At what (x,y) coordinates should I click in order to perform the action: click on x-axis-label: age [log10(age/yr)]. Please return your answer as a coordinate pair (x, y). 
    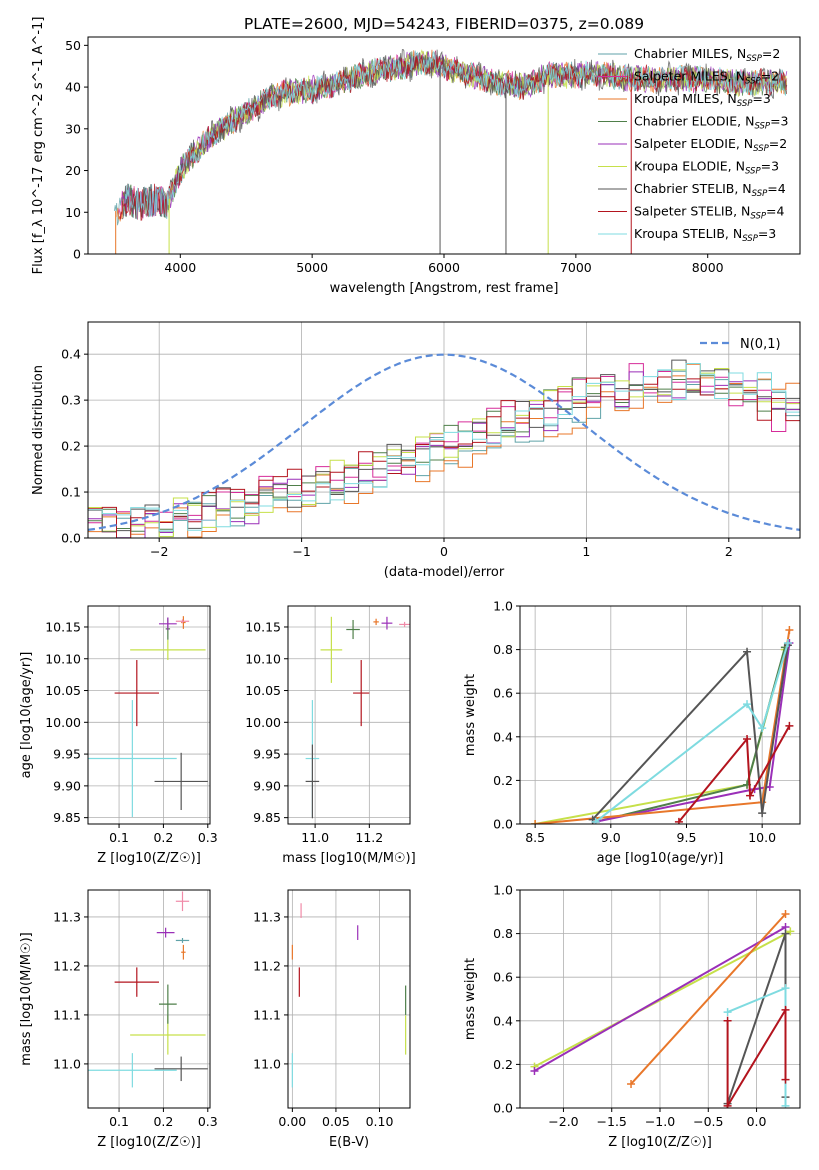
    Looking at the image, I should click on (660, 858).